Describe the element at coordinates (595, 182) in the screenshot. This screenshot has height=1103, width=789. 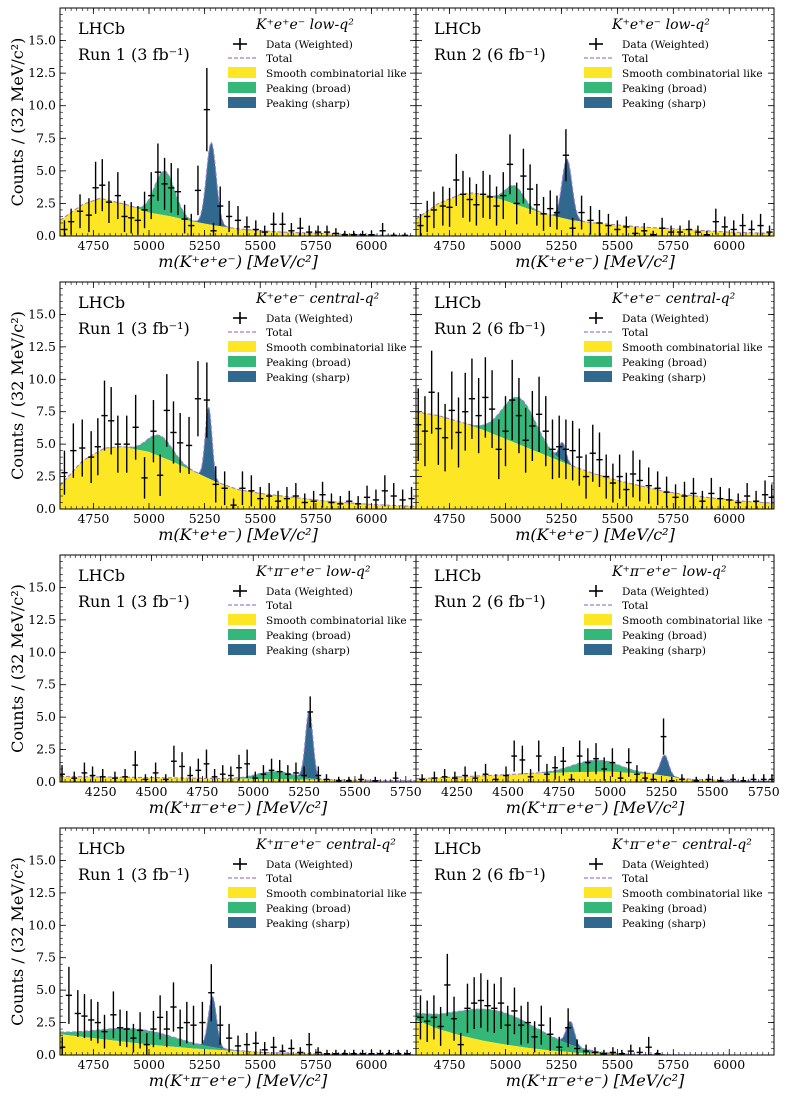
I see `plot-area` at that location.